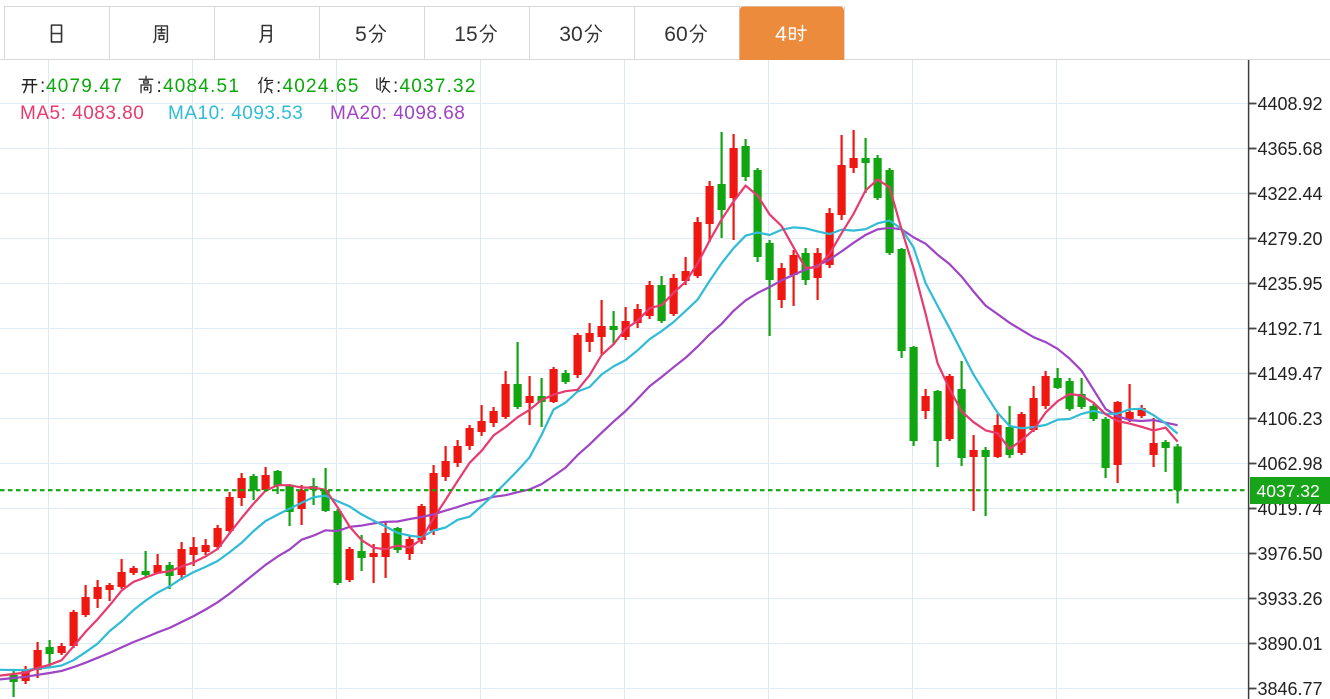 The height and width of the screenshot is (699, 1330). Describe the element at coordinates (84, 86) in the screenshot. I see `svg-text: 4079.47` at that location.